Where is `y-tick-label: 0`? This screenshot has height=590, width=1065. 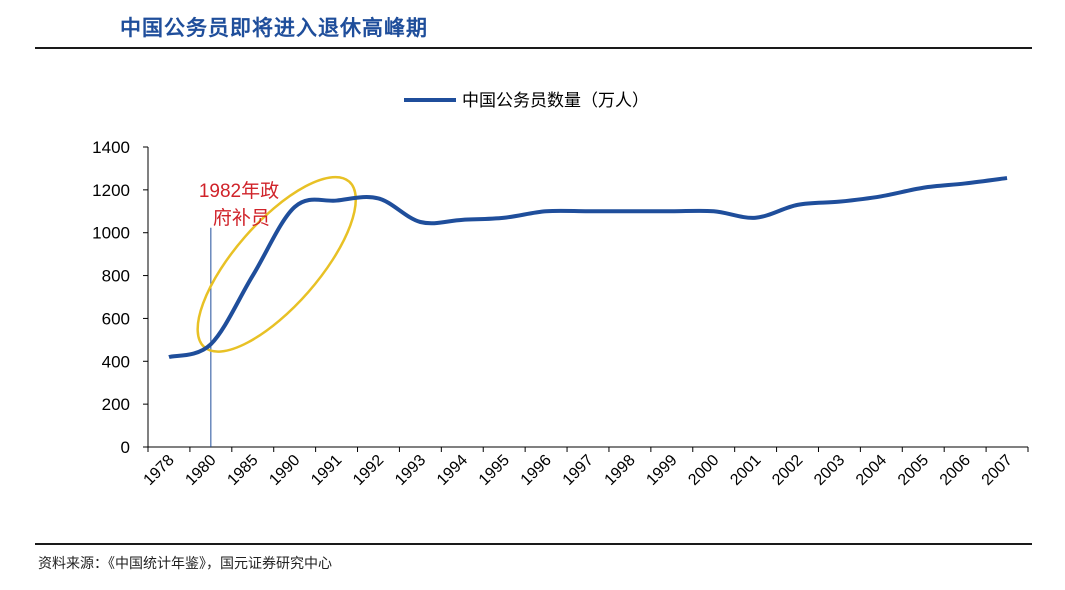
y-tick-label: 0 is located at coordinates (125, 447).